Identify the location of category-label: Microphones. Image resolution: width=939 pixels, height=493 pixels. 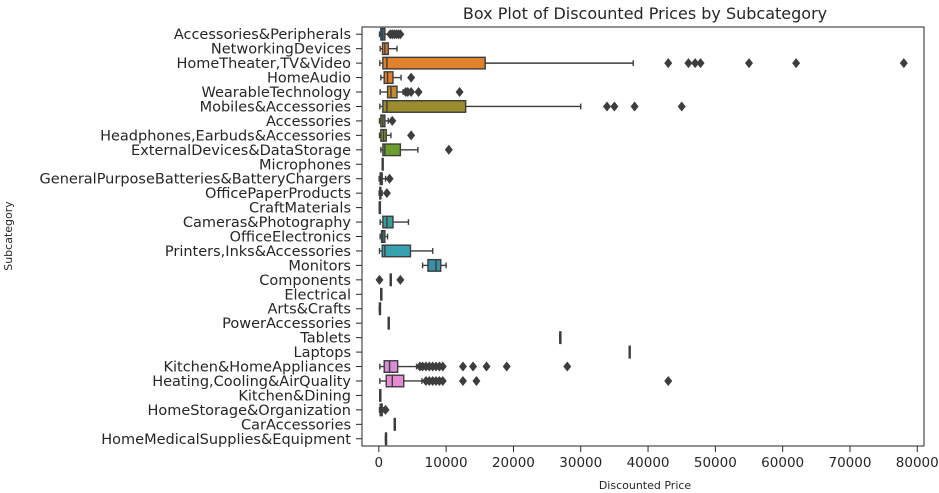
(305, 165).